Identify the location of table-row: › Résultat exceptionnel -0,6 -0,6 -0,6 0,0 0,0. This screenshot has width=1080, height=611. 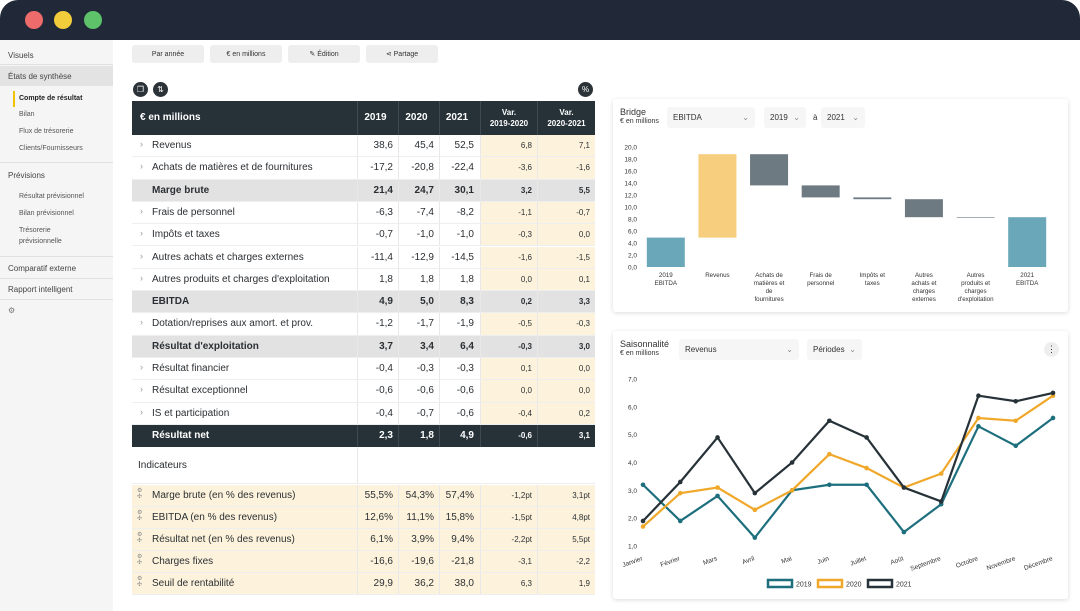
(363, 391).